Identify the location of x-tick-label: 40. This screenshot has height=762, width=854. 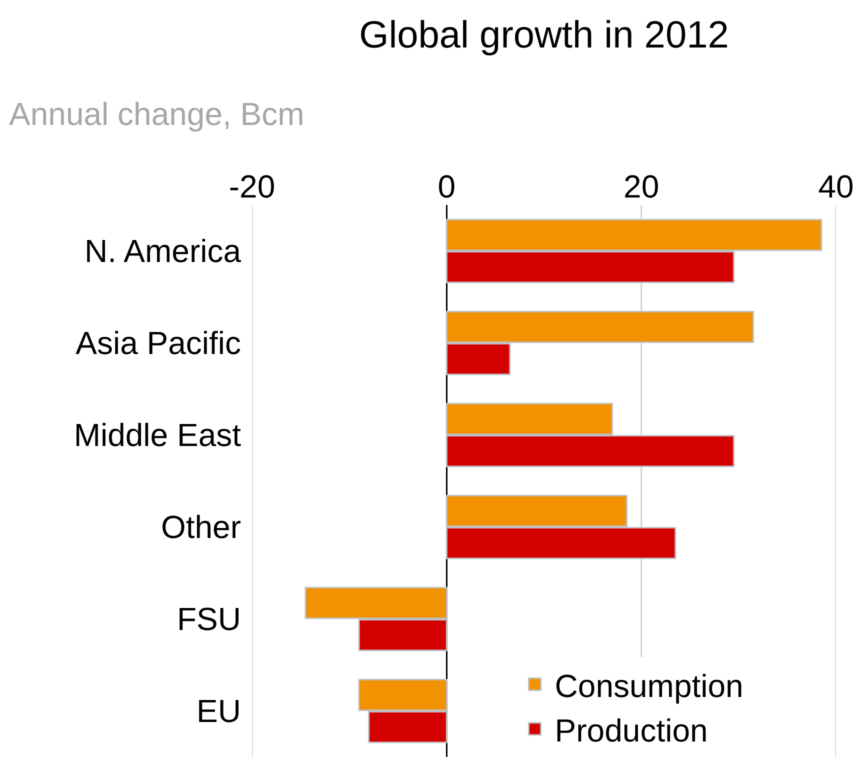
(836, 186).